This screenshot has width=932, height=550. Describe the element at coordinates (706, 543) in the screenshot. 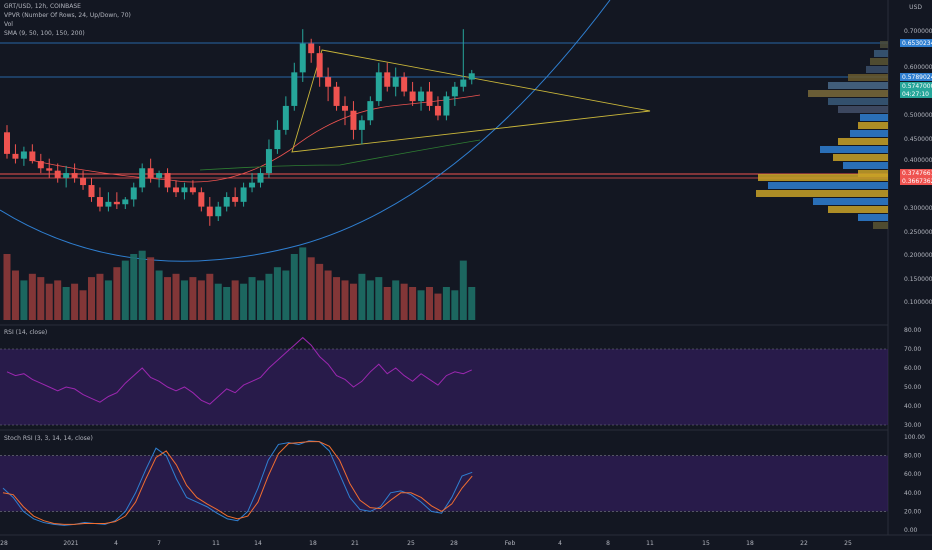

I see `time-tick-label: 15` at that location.